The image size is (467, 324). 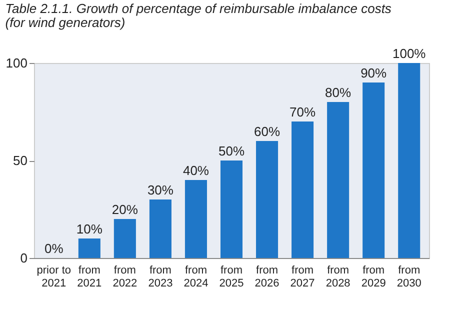 I want to click on y-tick-label: 50, so click(x=20, y=160).